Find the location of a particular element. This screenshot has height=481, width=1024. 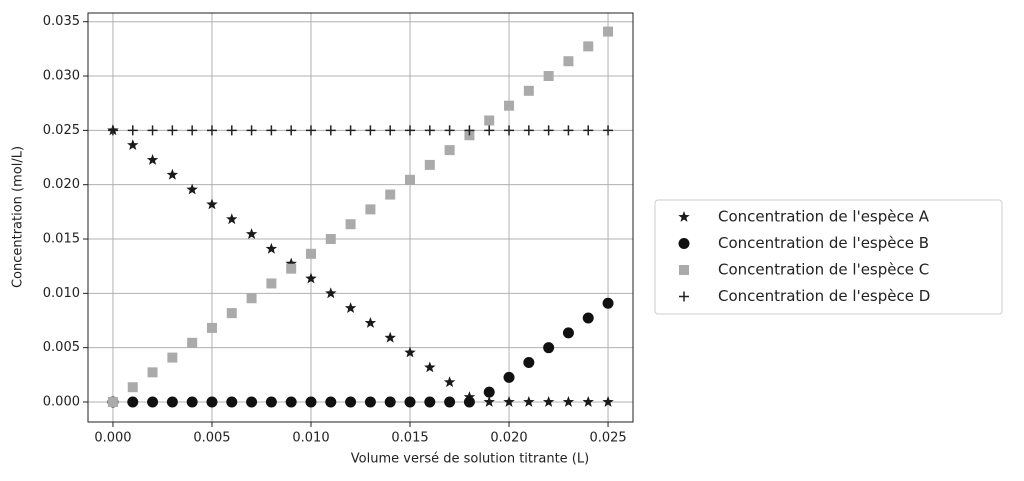

y-tick-label: 0.000 is located at coordinates (61, 402).